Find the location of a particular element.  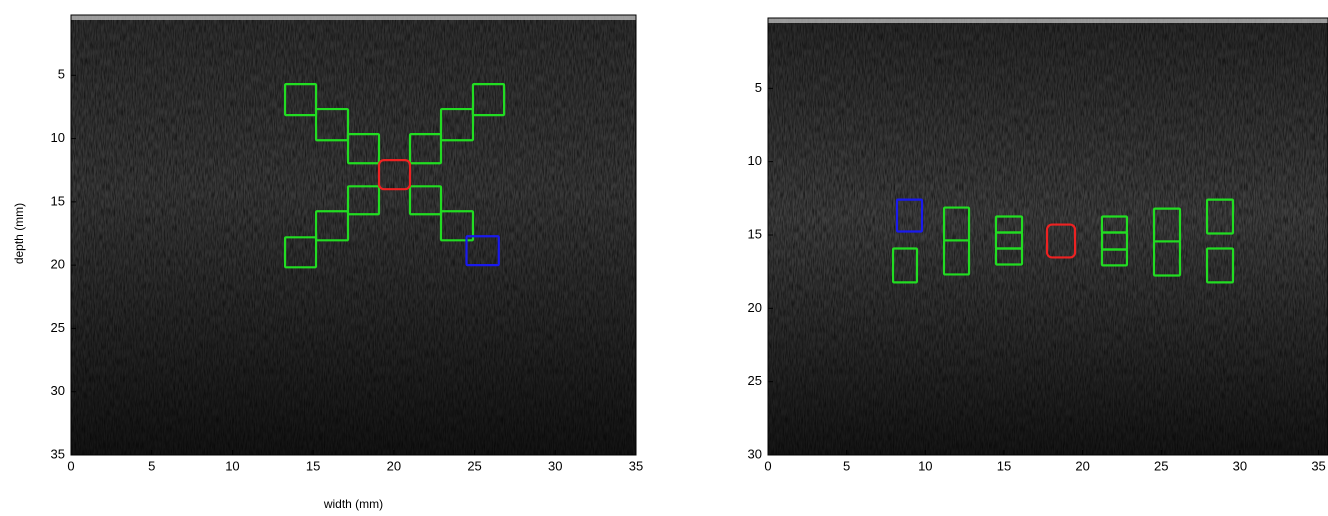

y-axis-label: depth (mm) is located at coordinates (19, 233).